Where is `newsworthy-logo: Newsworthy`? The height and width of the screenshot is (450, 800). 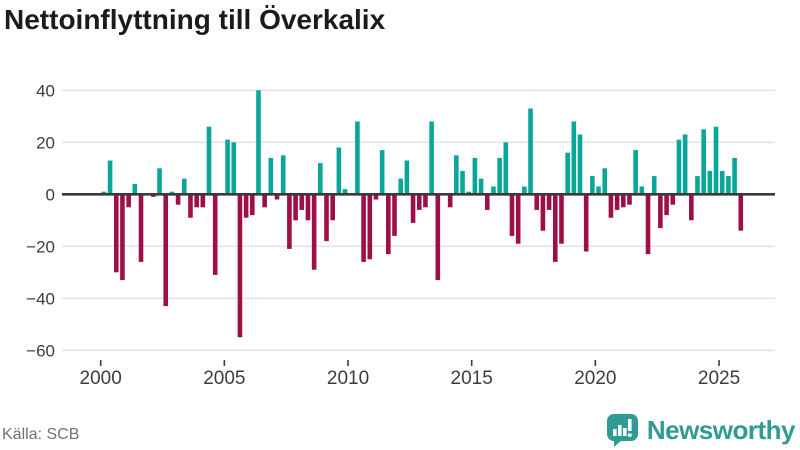
newsworthy-logo: Newsworthy is located at coordinates (701, 430).